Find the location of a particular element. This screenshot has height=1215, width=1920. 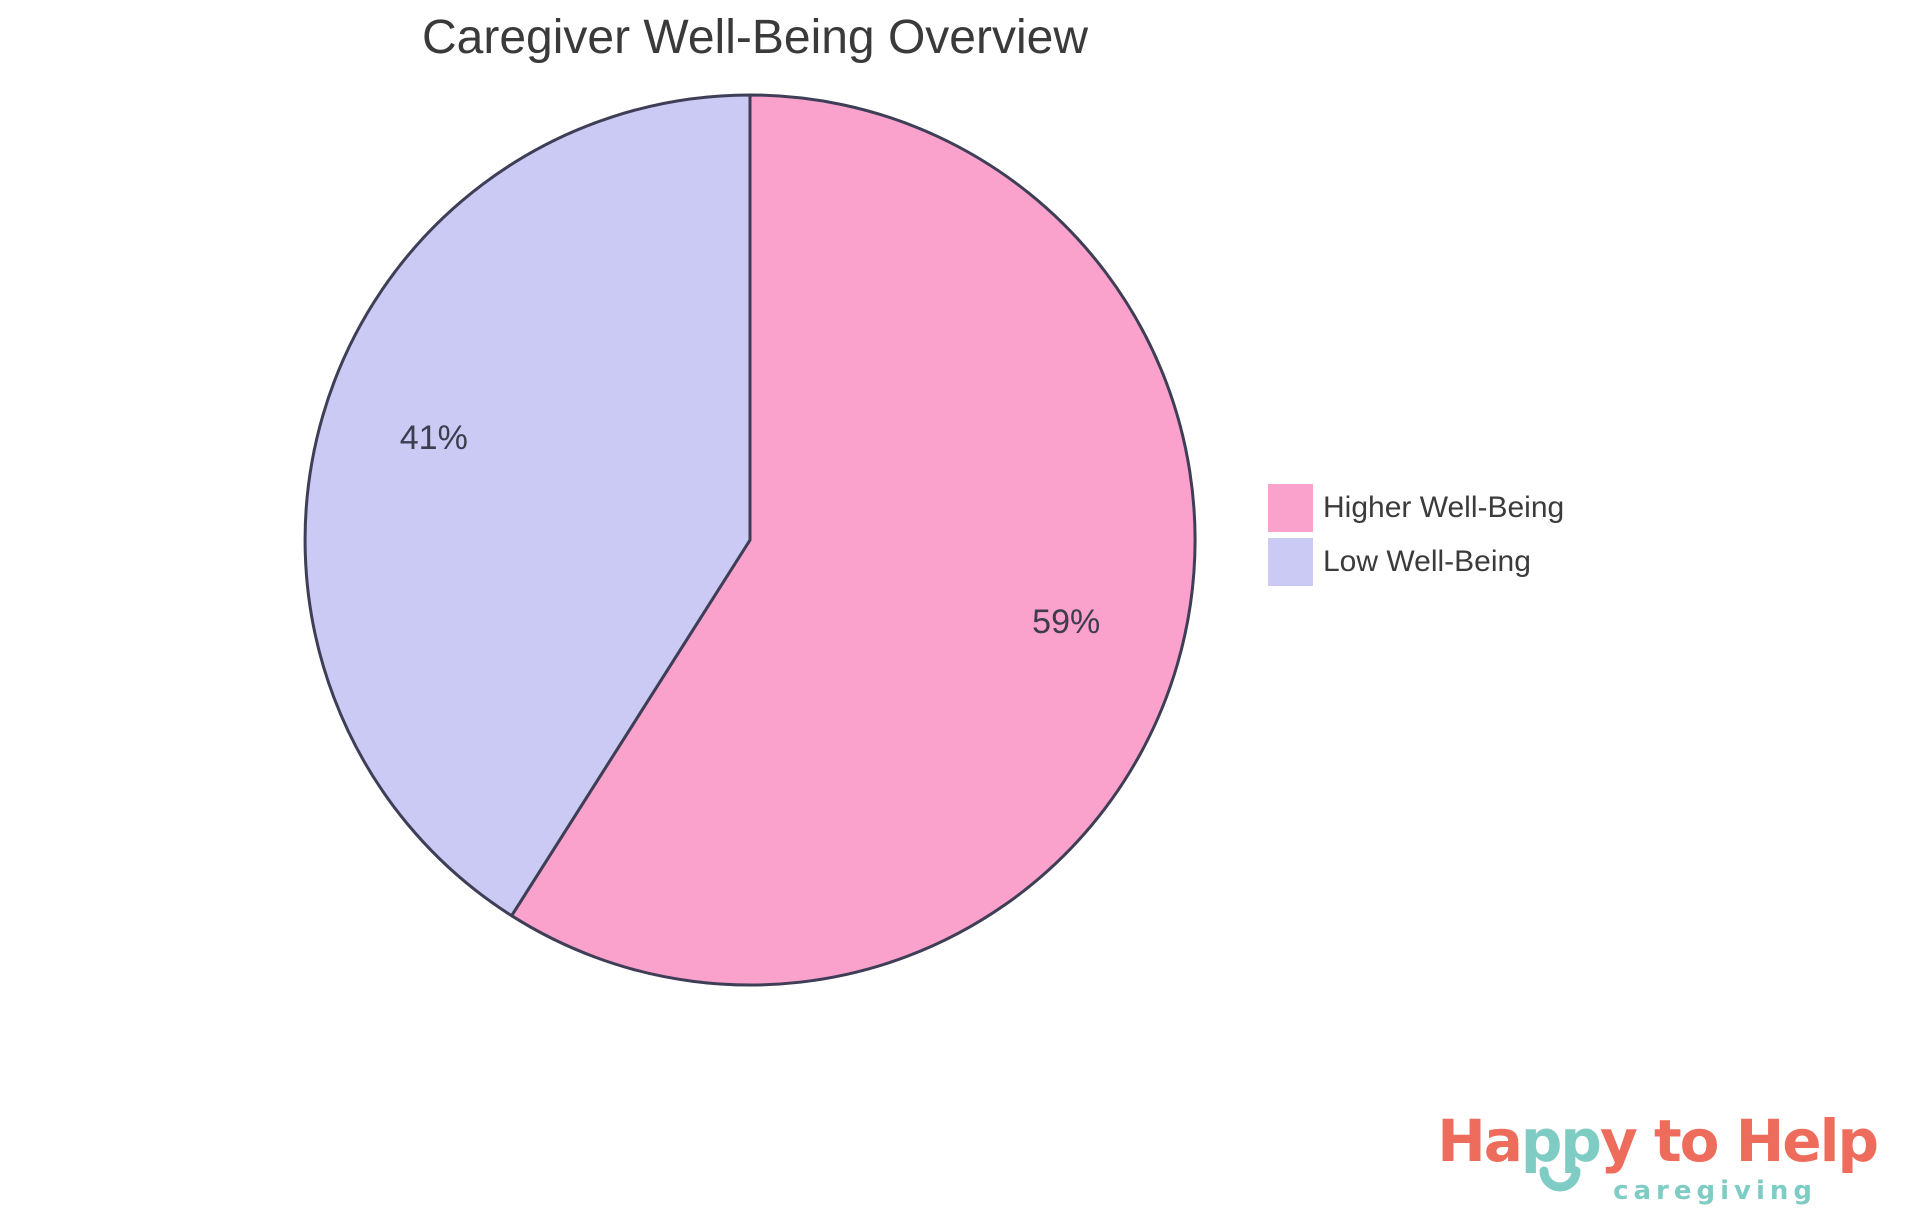

logo: Happ y to Help caregiving is located at coordinates (1658, 1159).